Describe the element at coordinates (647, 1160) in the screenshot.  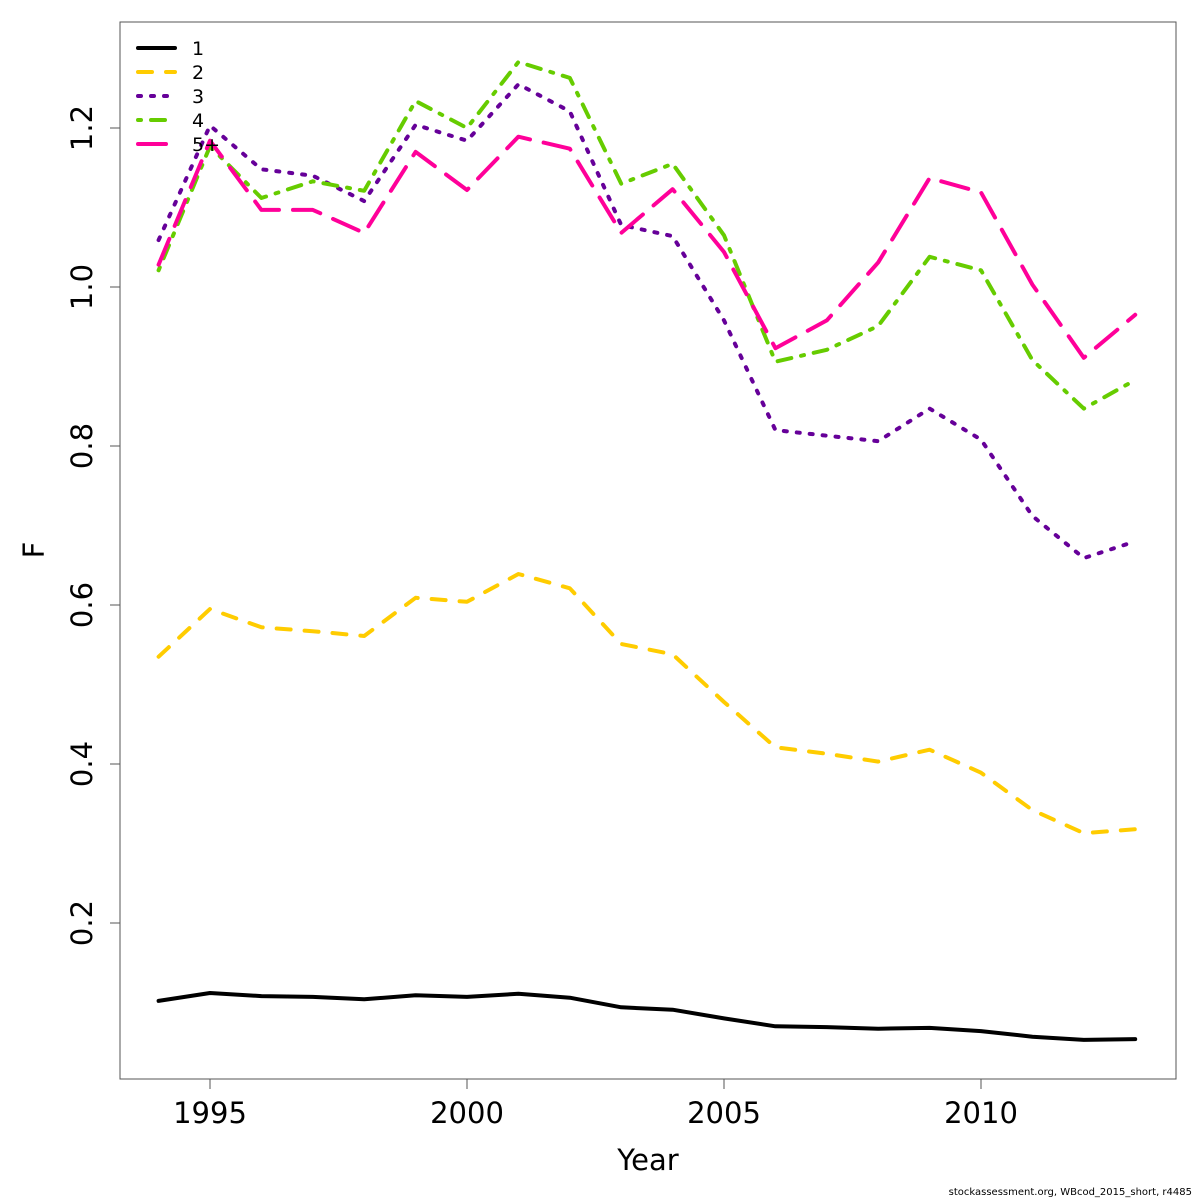
I see `x-axis-title: Year` at that location.